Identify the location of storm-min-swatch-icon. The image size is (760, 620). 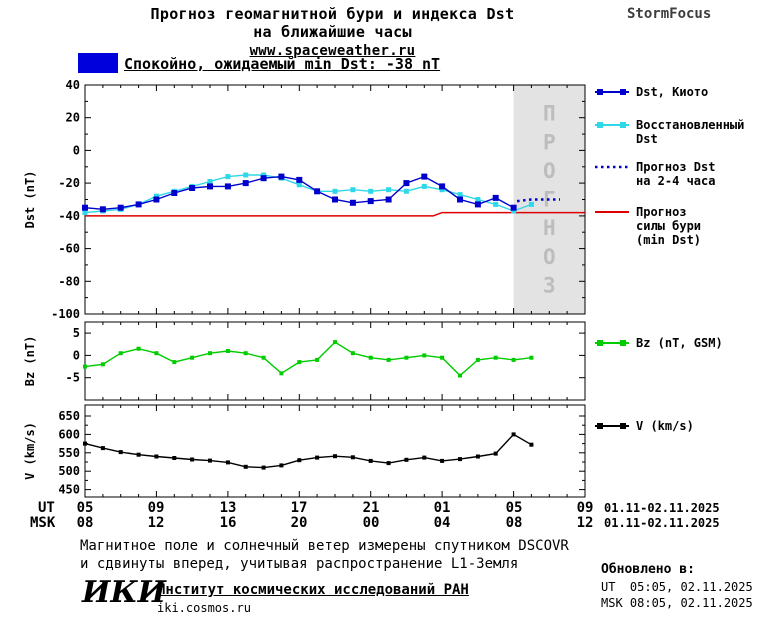
(612, 212).